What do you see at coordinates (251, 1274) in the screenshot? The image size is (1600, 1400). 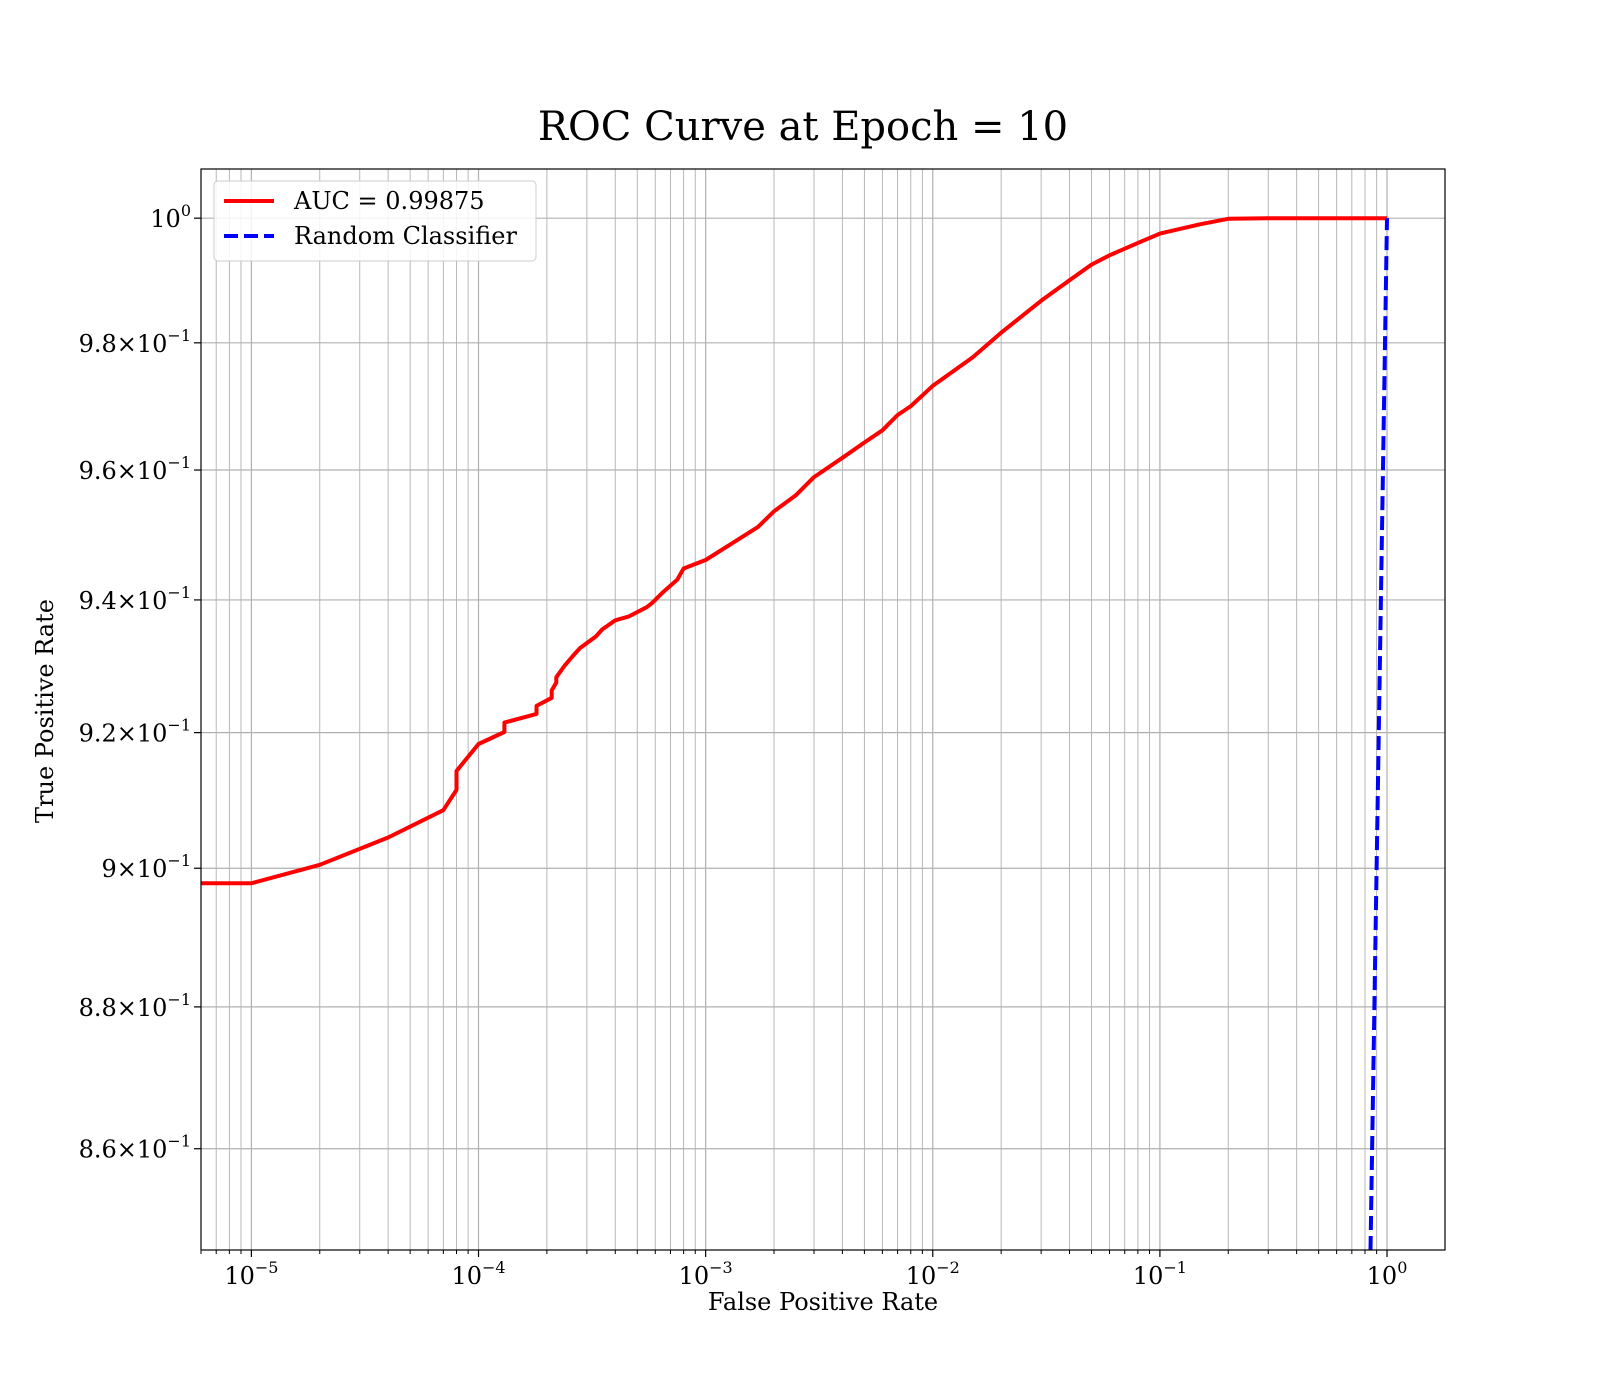 I see `x-tick-label: 10⁻⁵` at bounding box center [251, 1274].